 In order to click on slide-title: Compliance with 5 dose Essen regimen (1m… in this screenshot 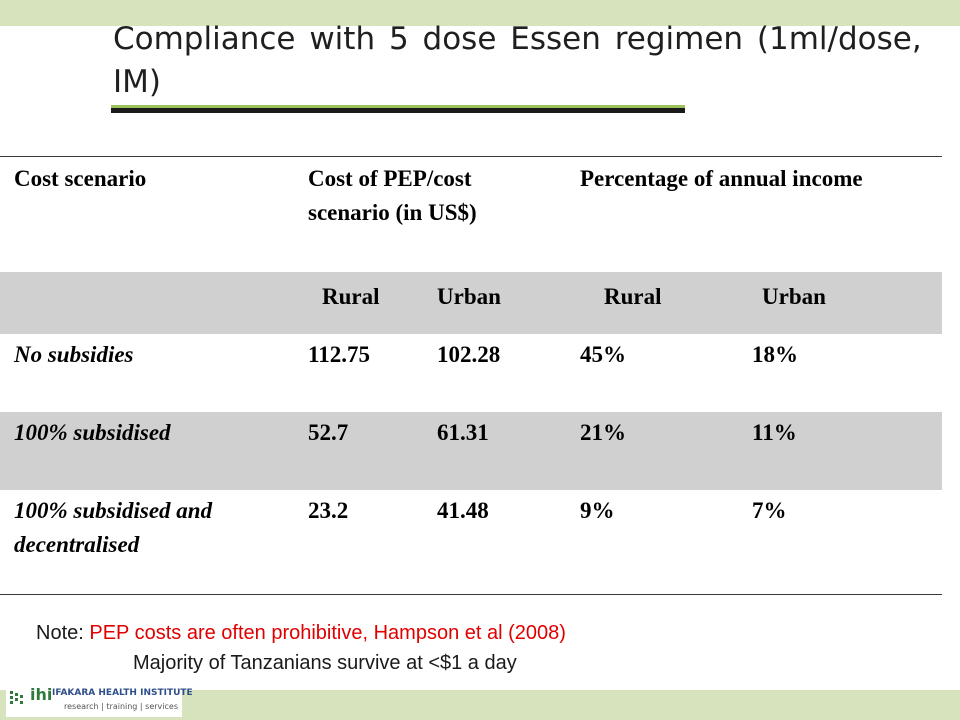, I will do `click(517, 60)`.